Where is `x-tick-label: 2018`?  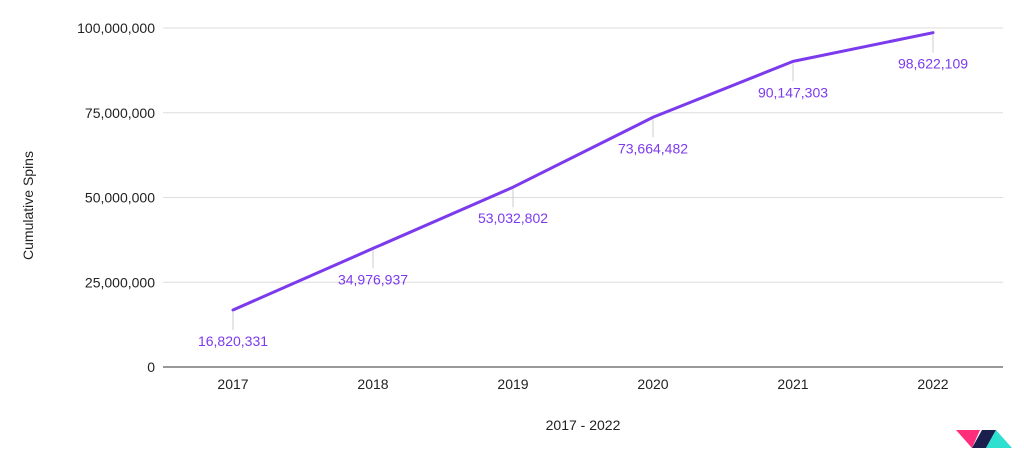
x-tick-label: 2018 is located at coordinates (372, 384).